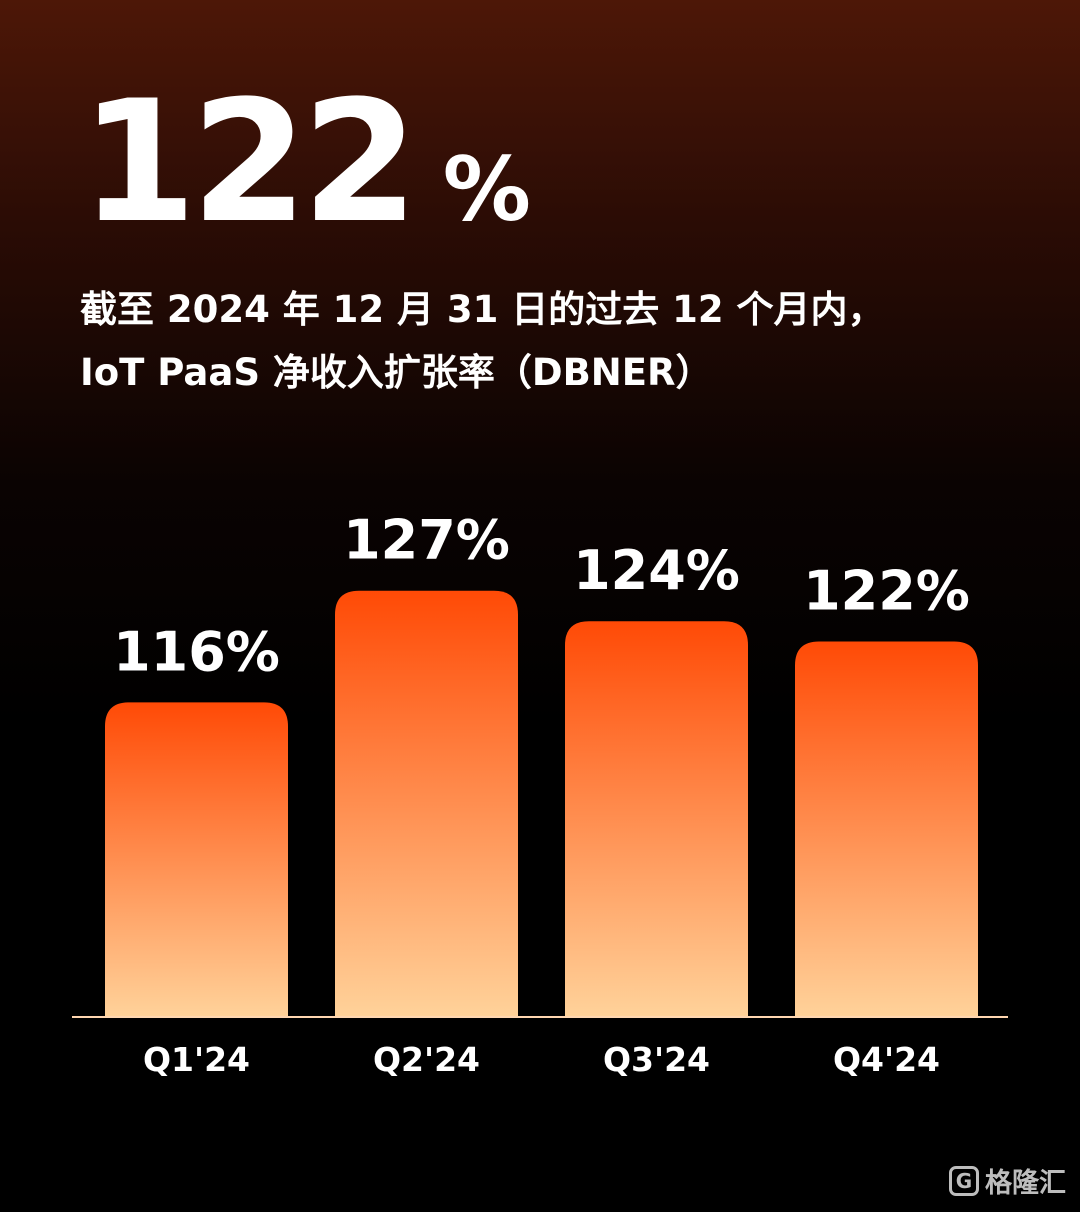  What do you see at coordinates (964, 1180) in the screenshot?
I see `watermark-logo-icon: G` at bounding box center [964, 1180].